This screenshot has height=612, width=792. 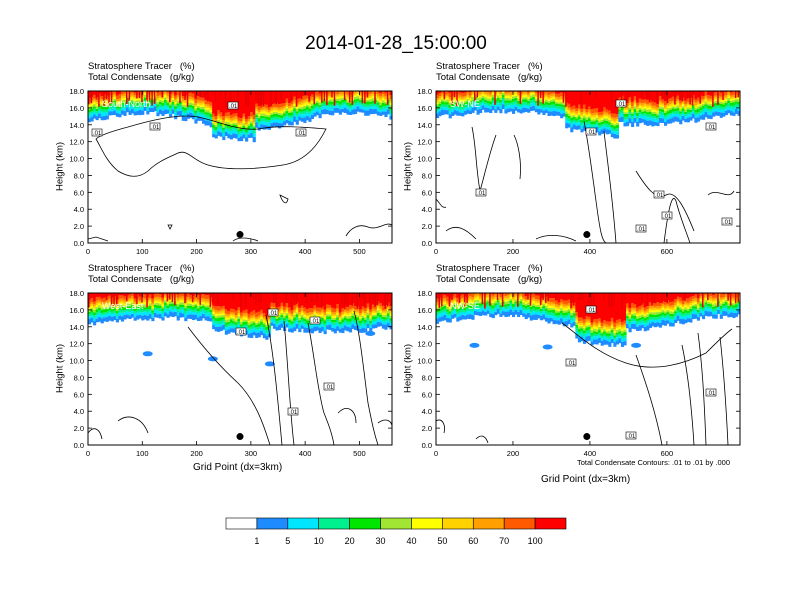 What do you see at coordinates (251, 453) in the screenshot?
I see `x-tick-label: 300` at bounding box center [251, 453].